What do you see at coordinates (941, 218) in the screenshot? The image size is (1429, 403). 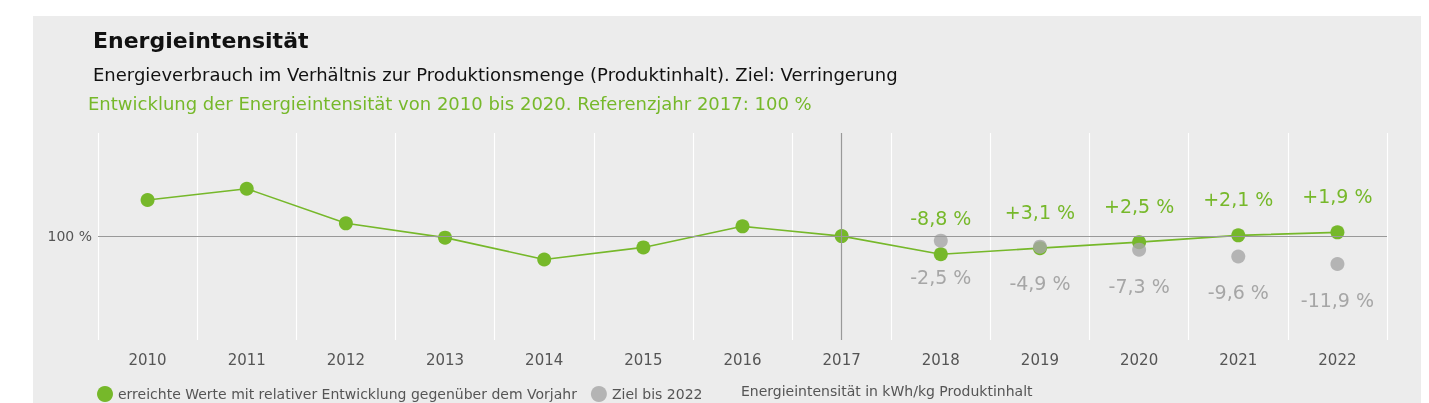 I see `annotation: -8,8 %` at bounding box center [941, 218].